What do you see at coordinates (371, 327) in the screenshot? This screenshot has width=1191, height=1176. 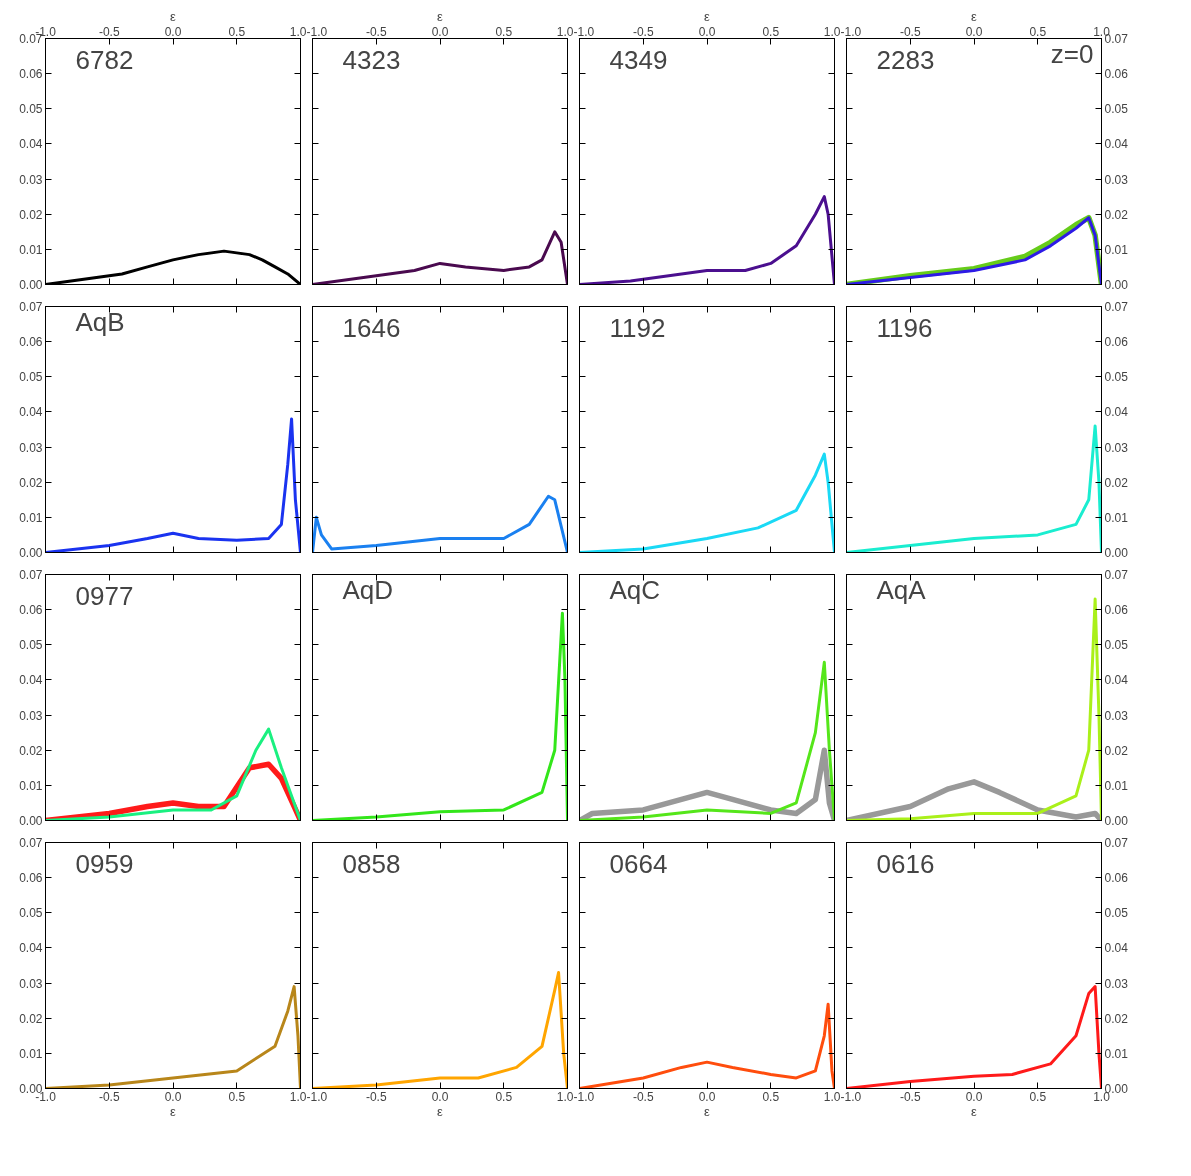 I see `annotation: 1646` at bounding box center [371, 327].